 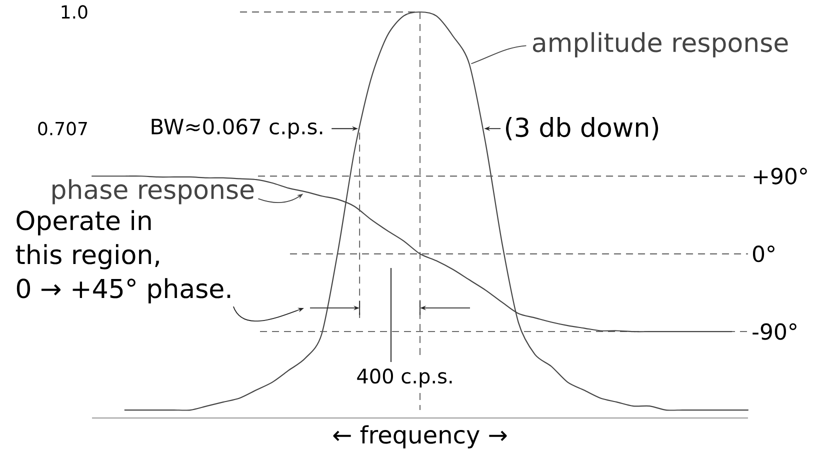 I want to click on y2-tick-label: -90°, so click(x=774, y=331).